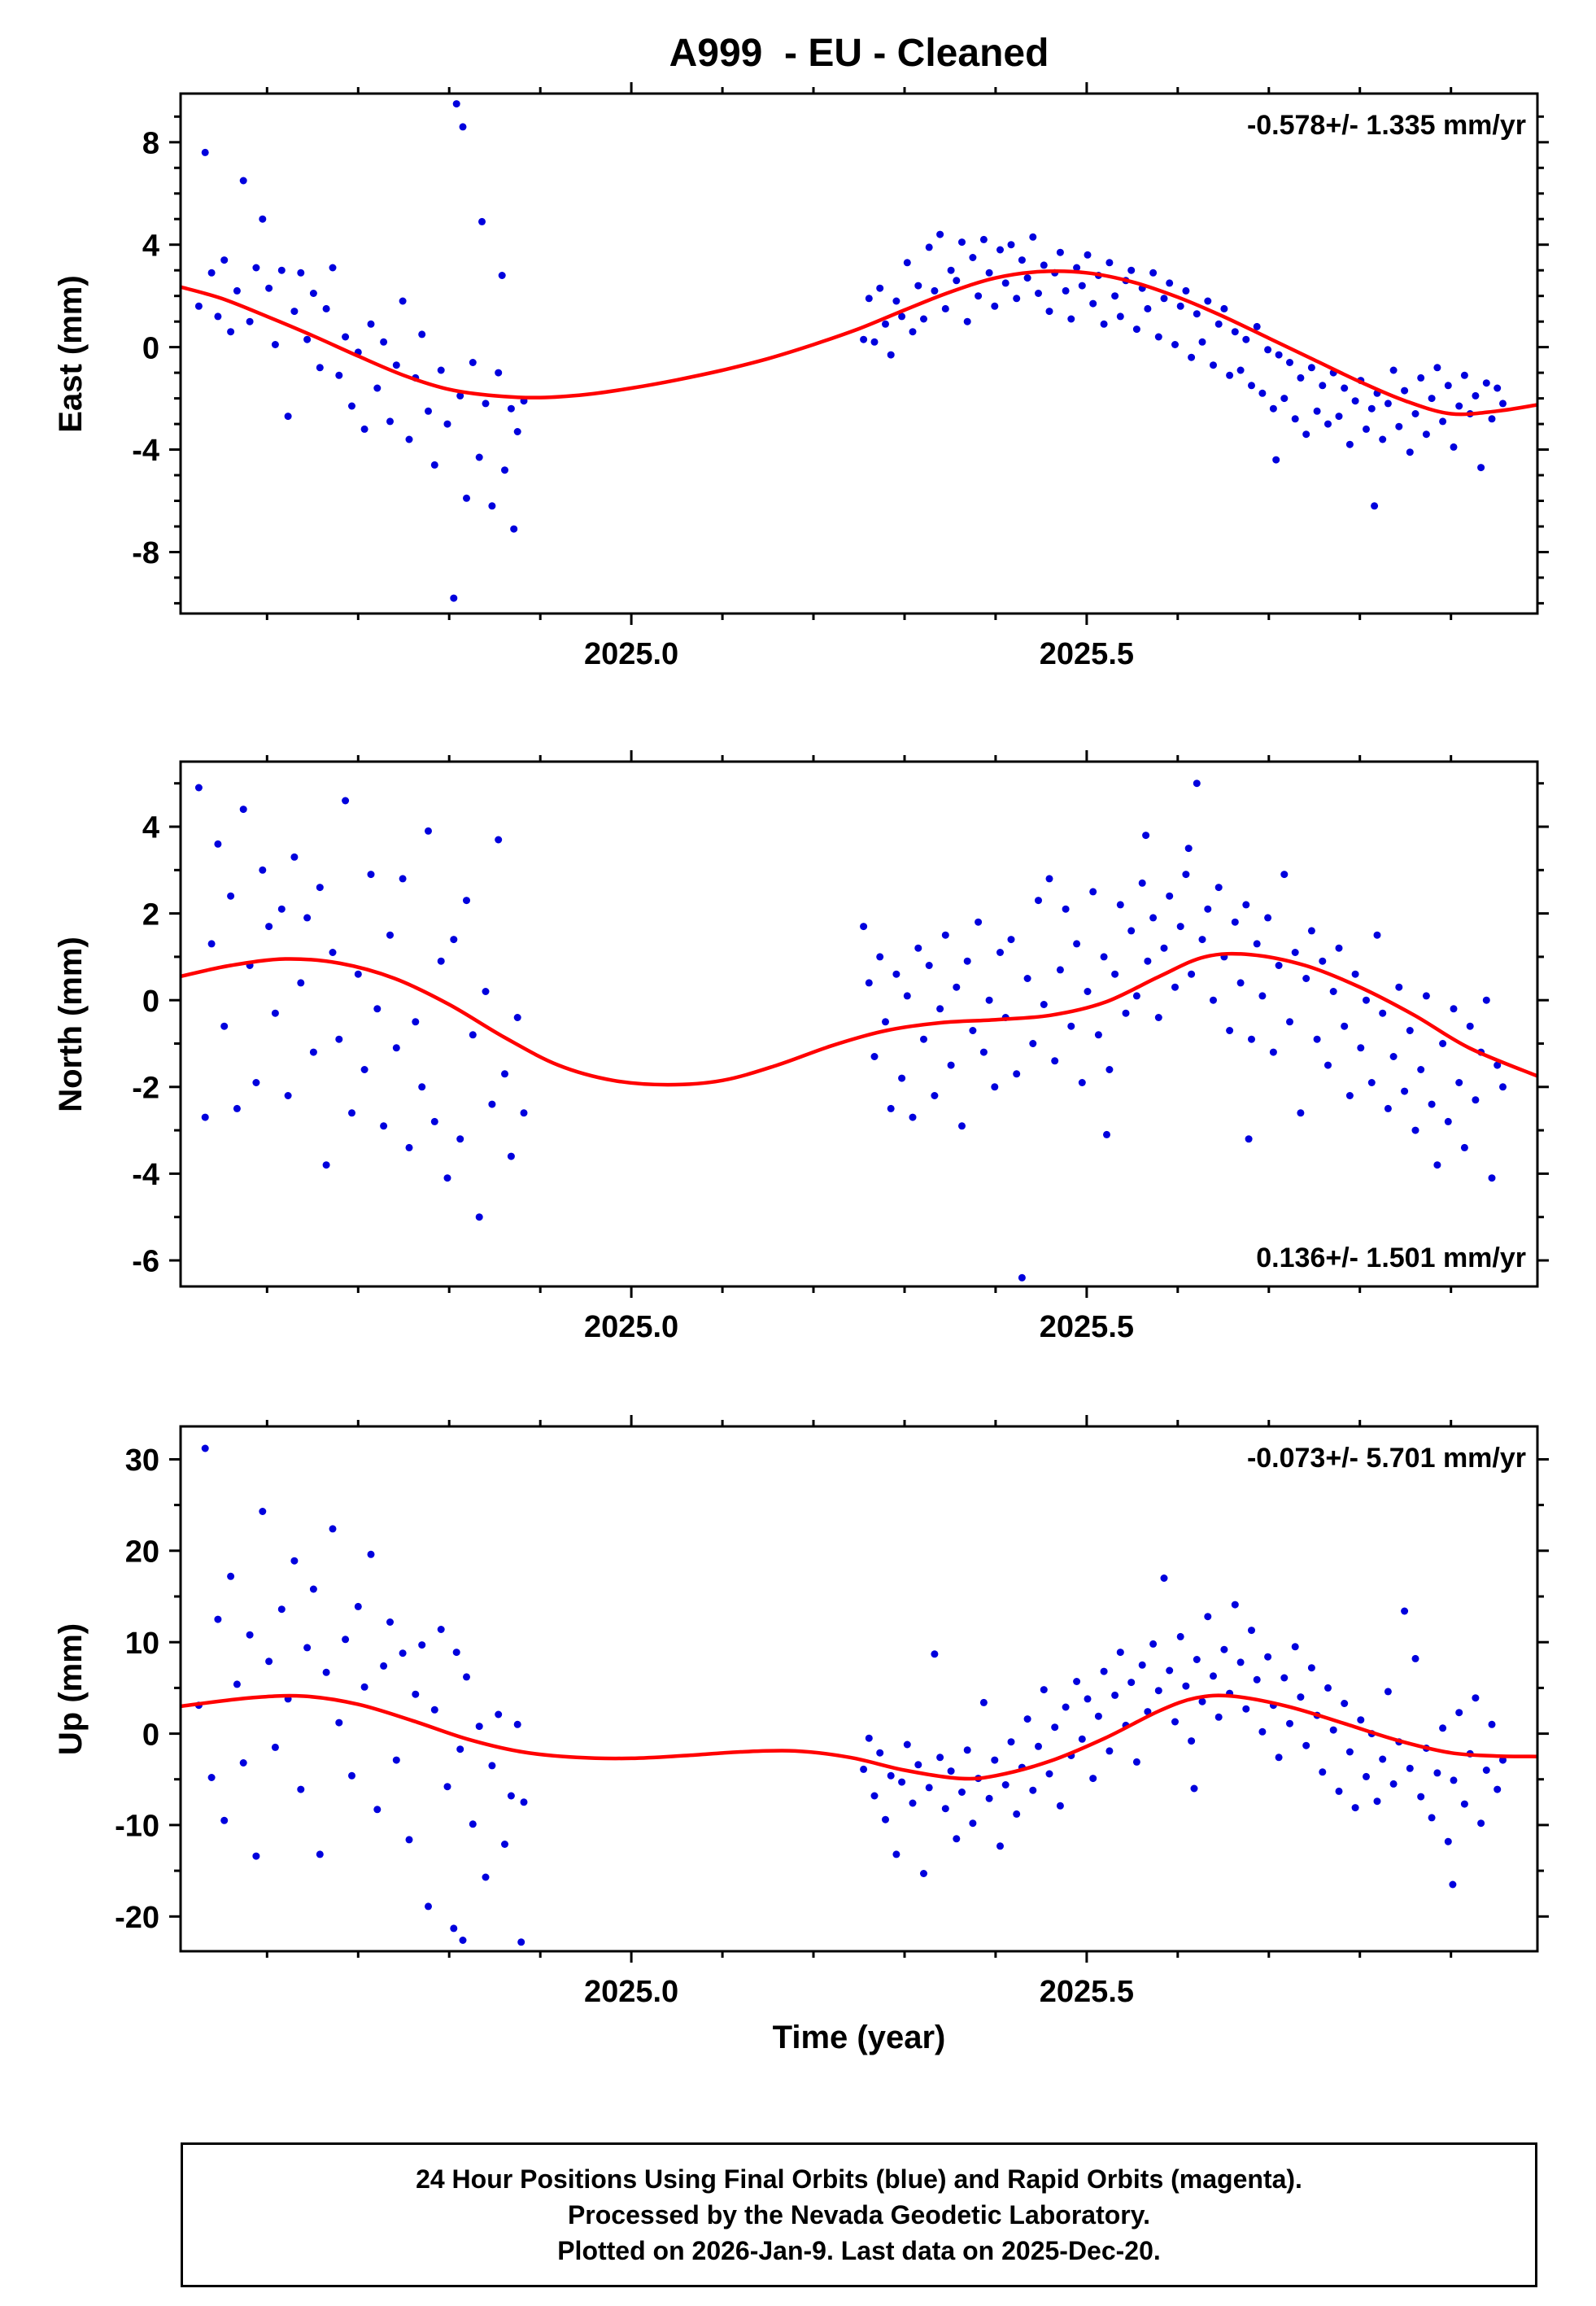 Image resolution: width=1596 pixels, height=2306 pixels. What do you see at coordinates (150, 348) in the screenshot?
I see `y-tick-label: 0` at bounding box center [150, 348].